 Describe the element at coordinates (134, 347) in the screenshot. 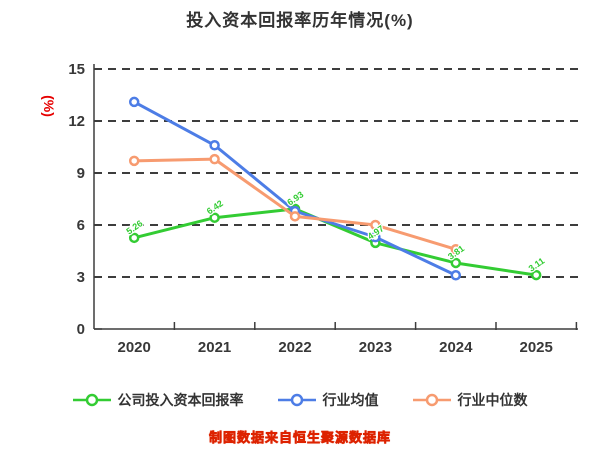

I see `x-tick-label: 2020` at that location.